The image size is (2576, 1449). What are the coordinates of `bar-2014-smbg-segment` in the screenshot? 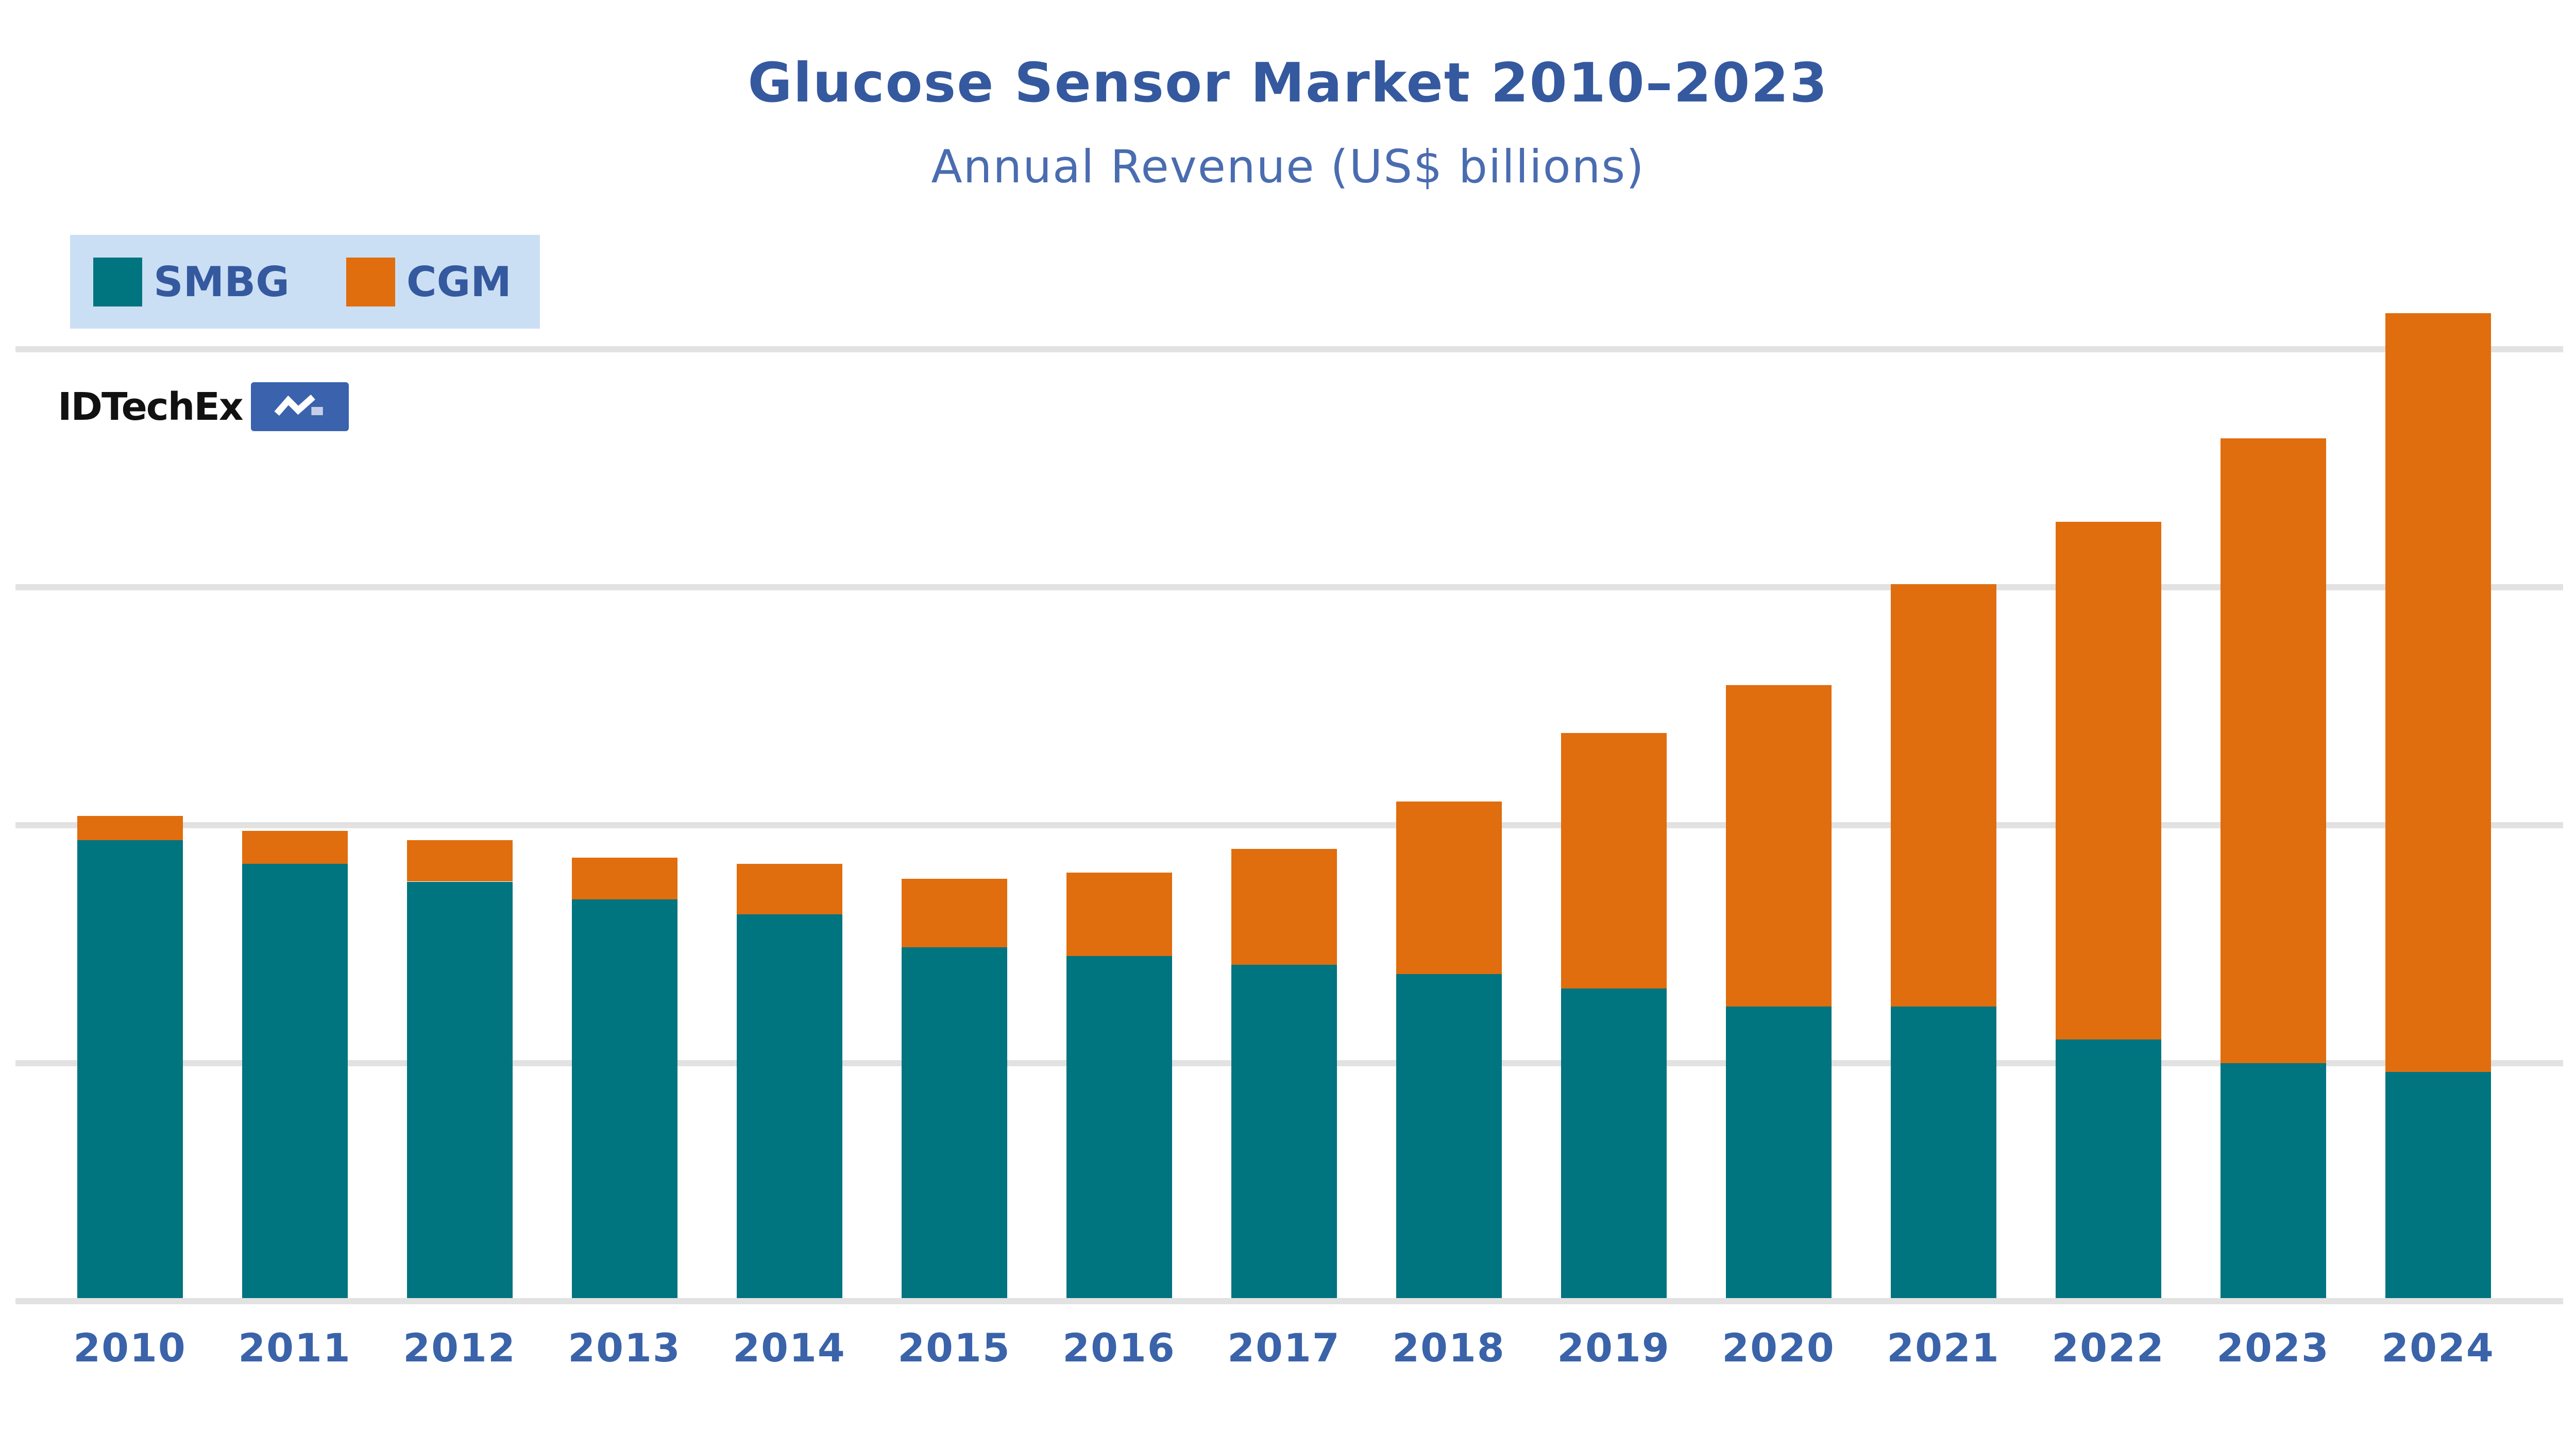 It's located at (789, 1106).